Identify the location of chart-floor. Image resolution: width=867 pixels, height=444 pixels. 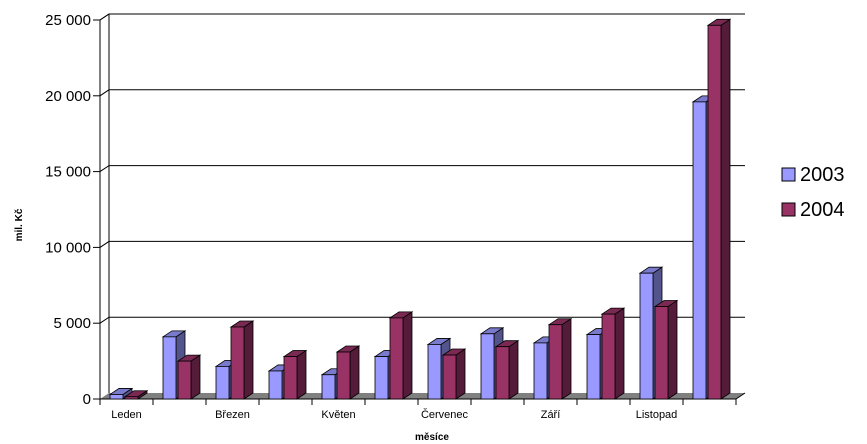
(422, 396).